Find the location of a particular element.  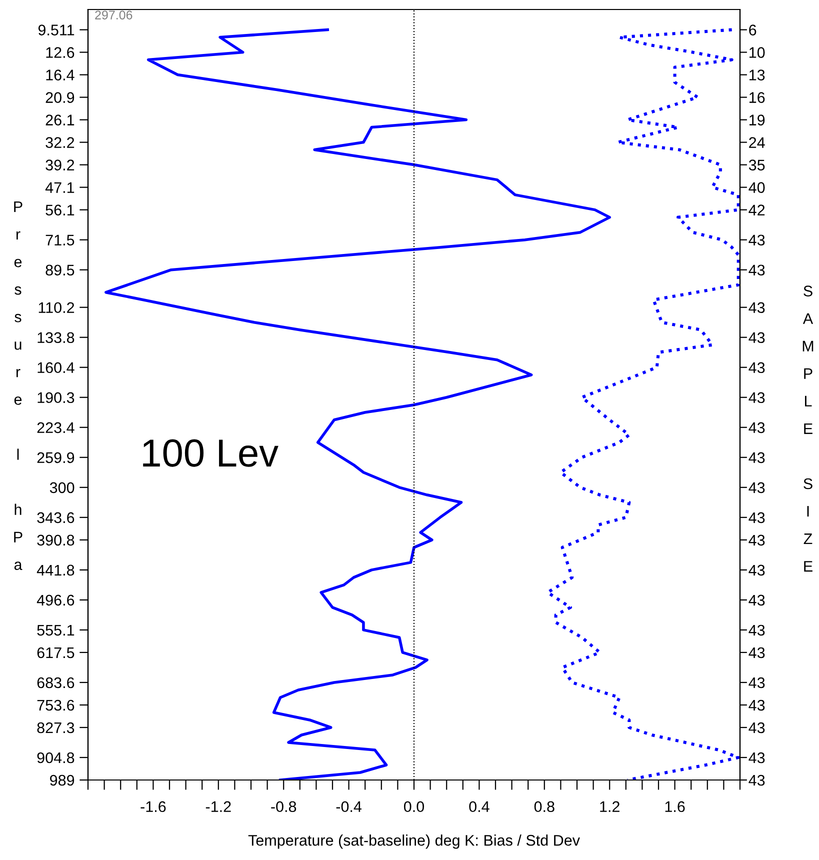

y-tick-label: 89.5 is located at coordinates (60, 270).